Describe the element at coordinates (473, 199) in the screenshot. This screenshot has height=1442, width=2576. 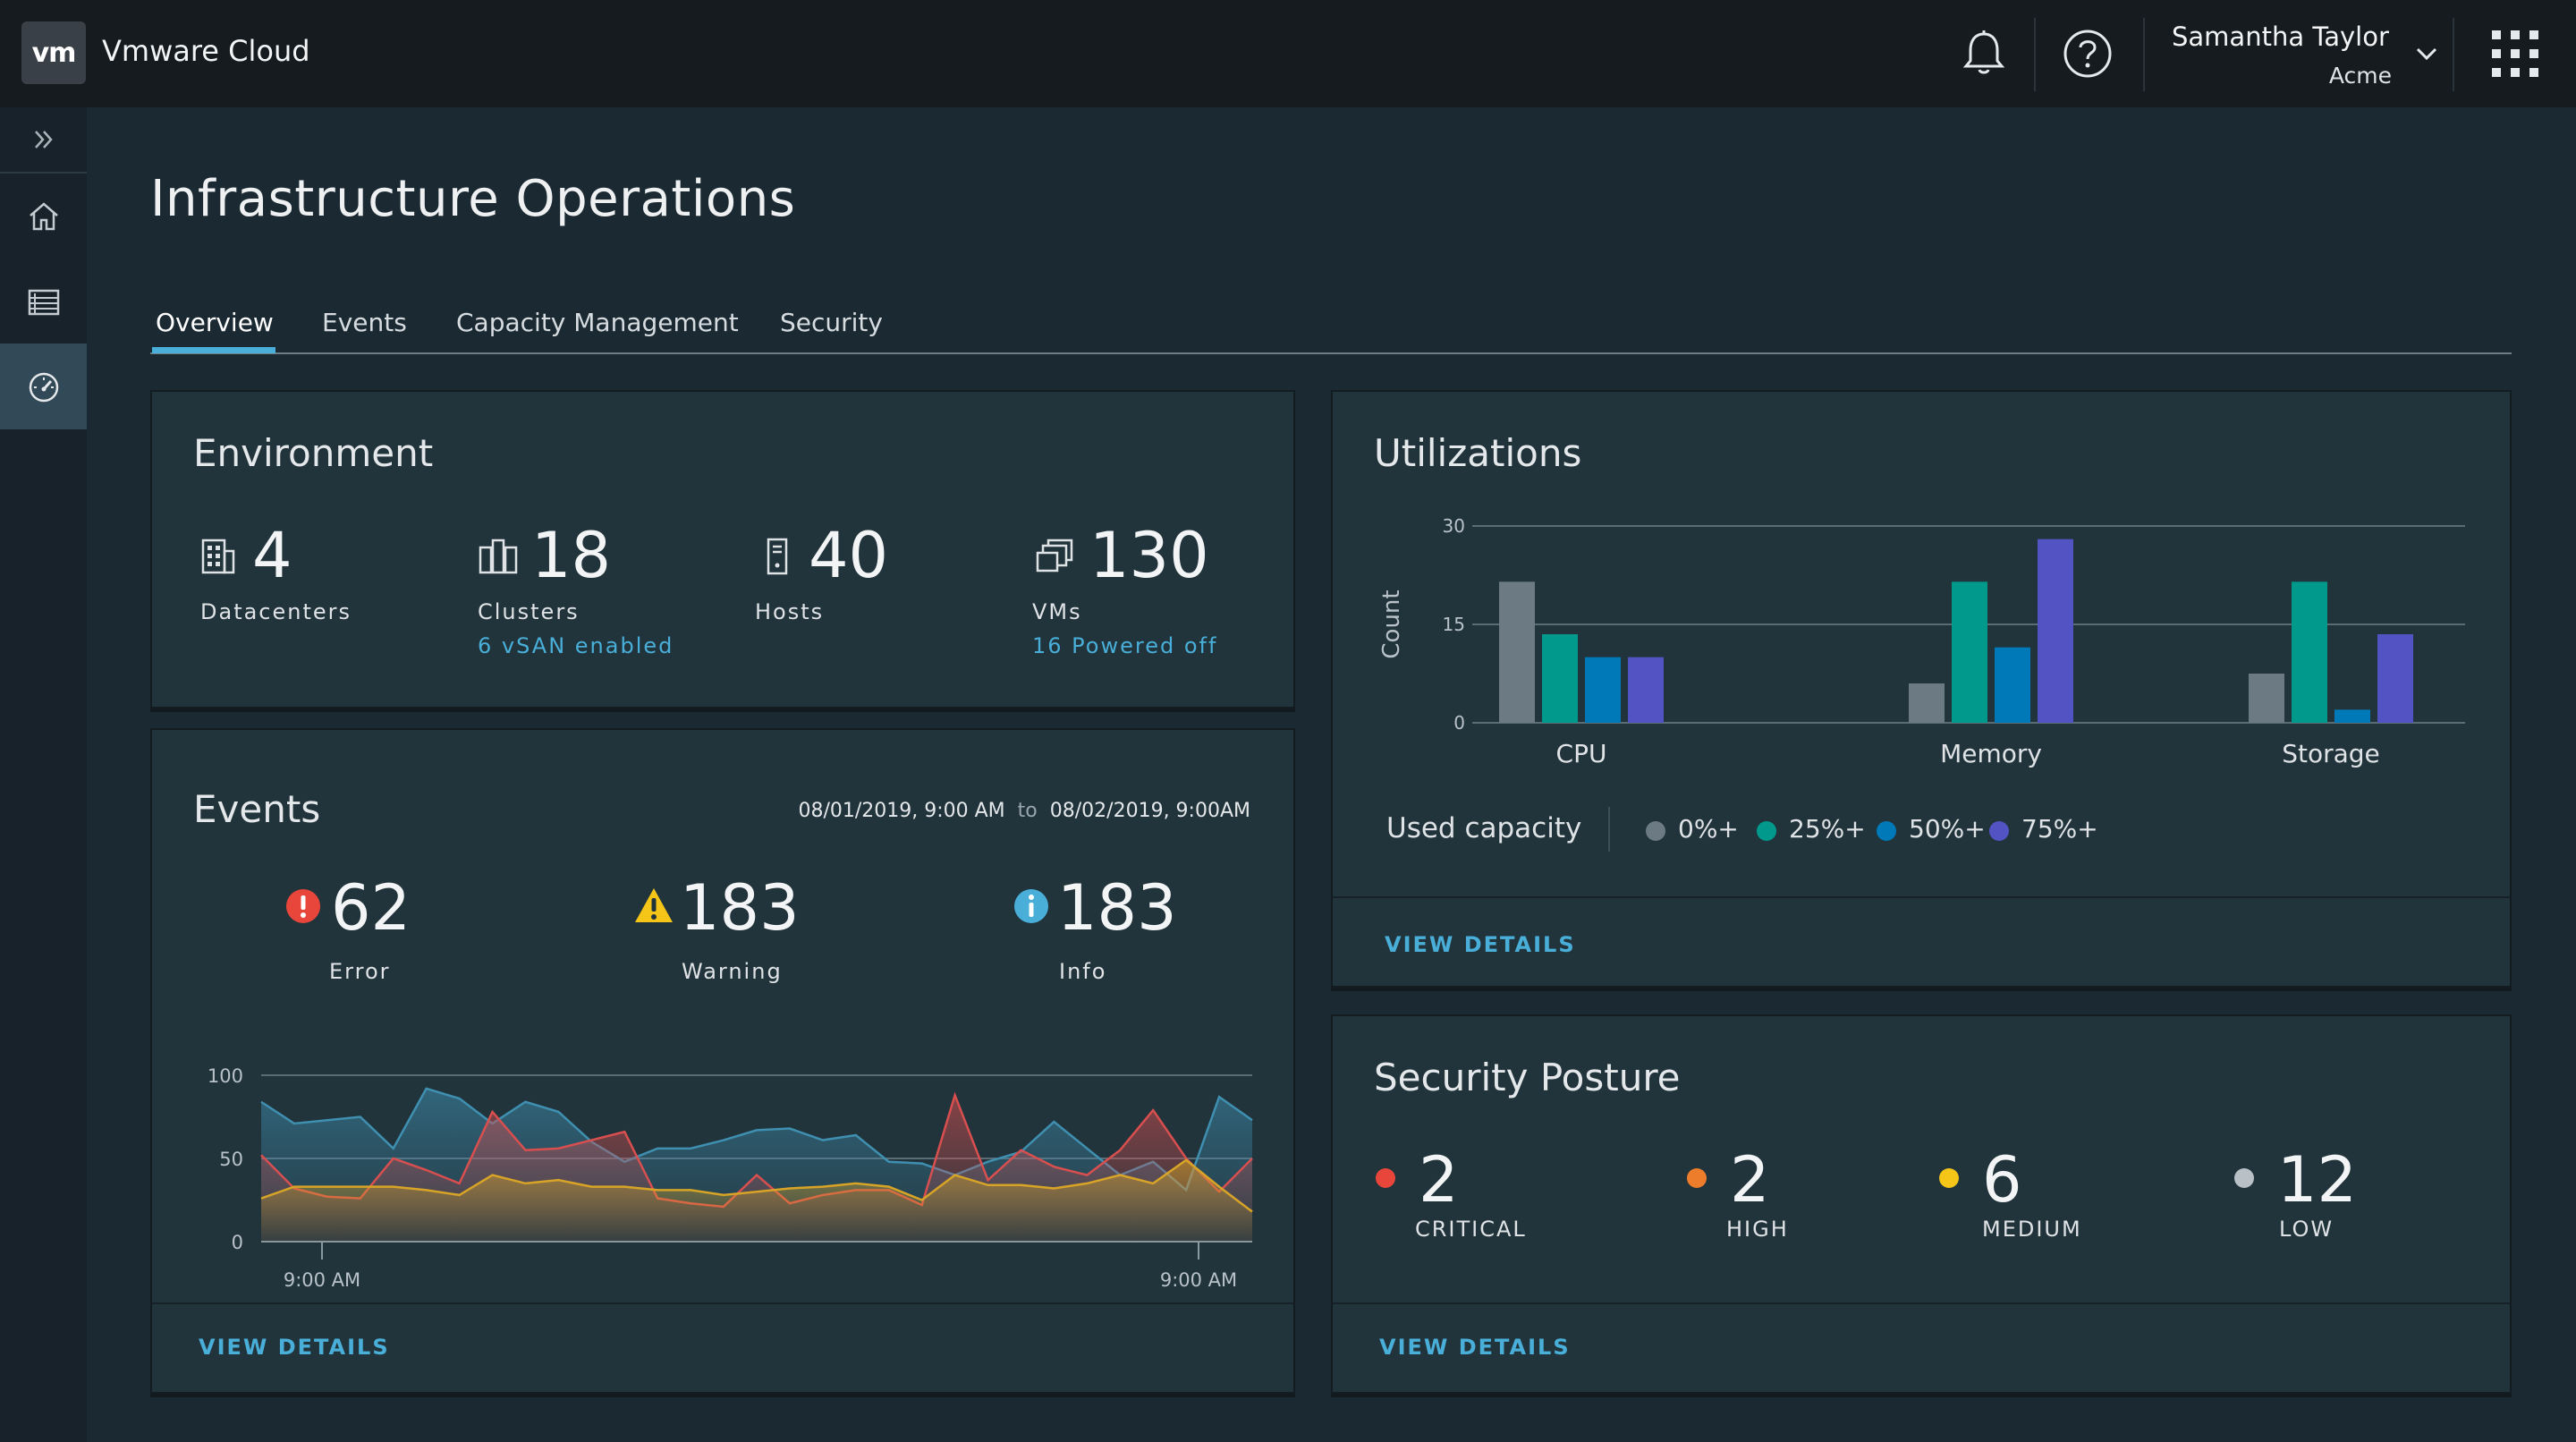
I see `page-title: Infrastructure Operations` at that location.